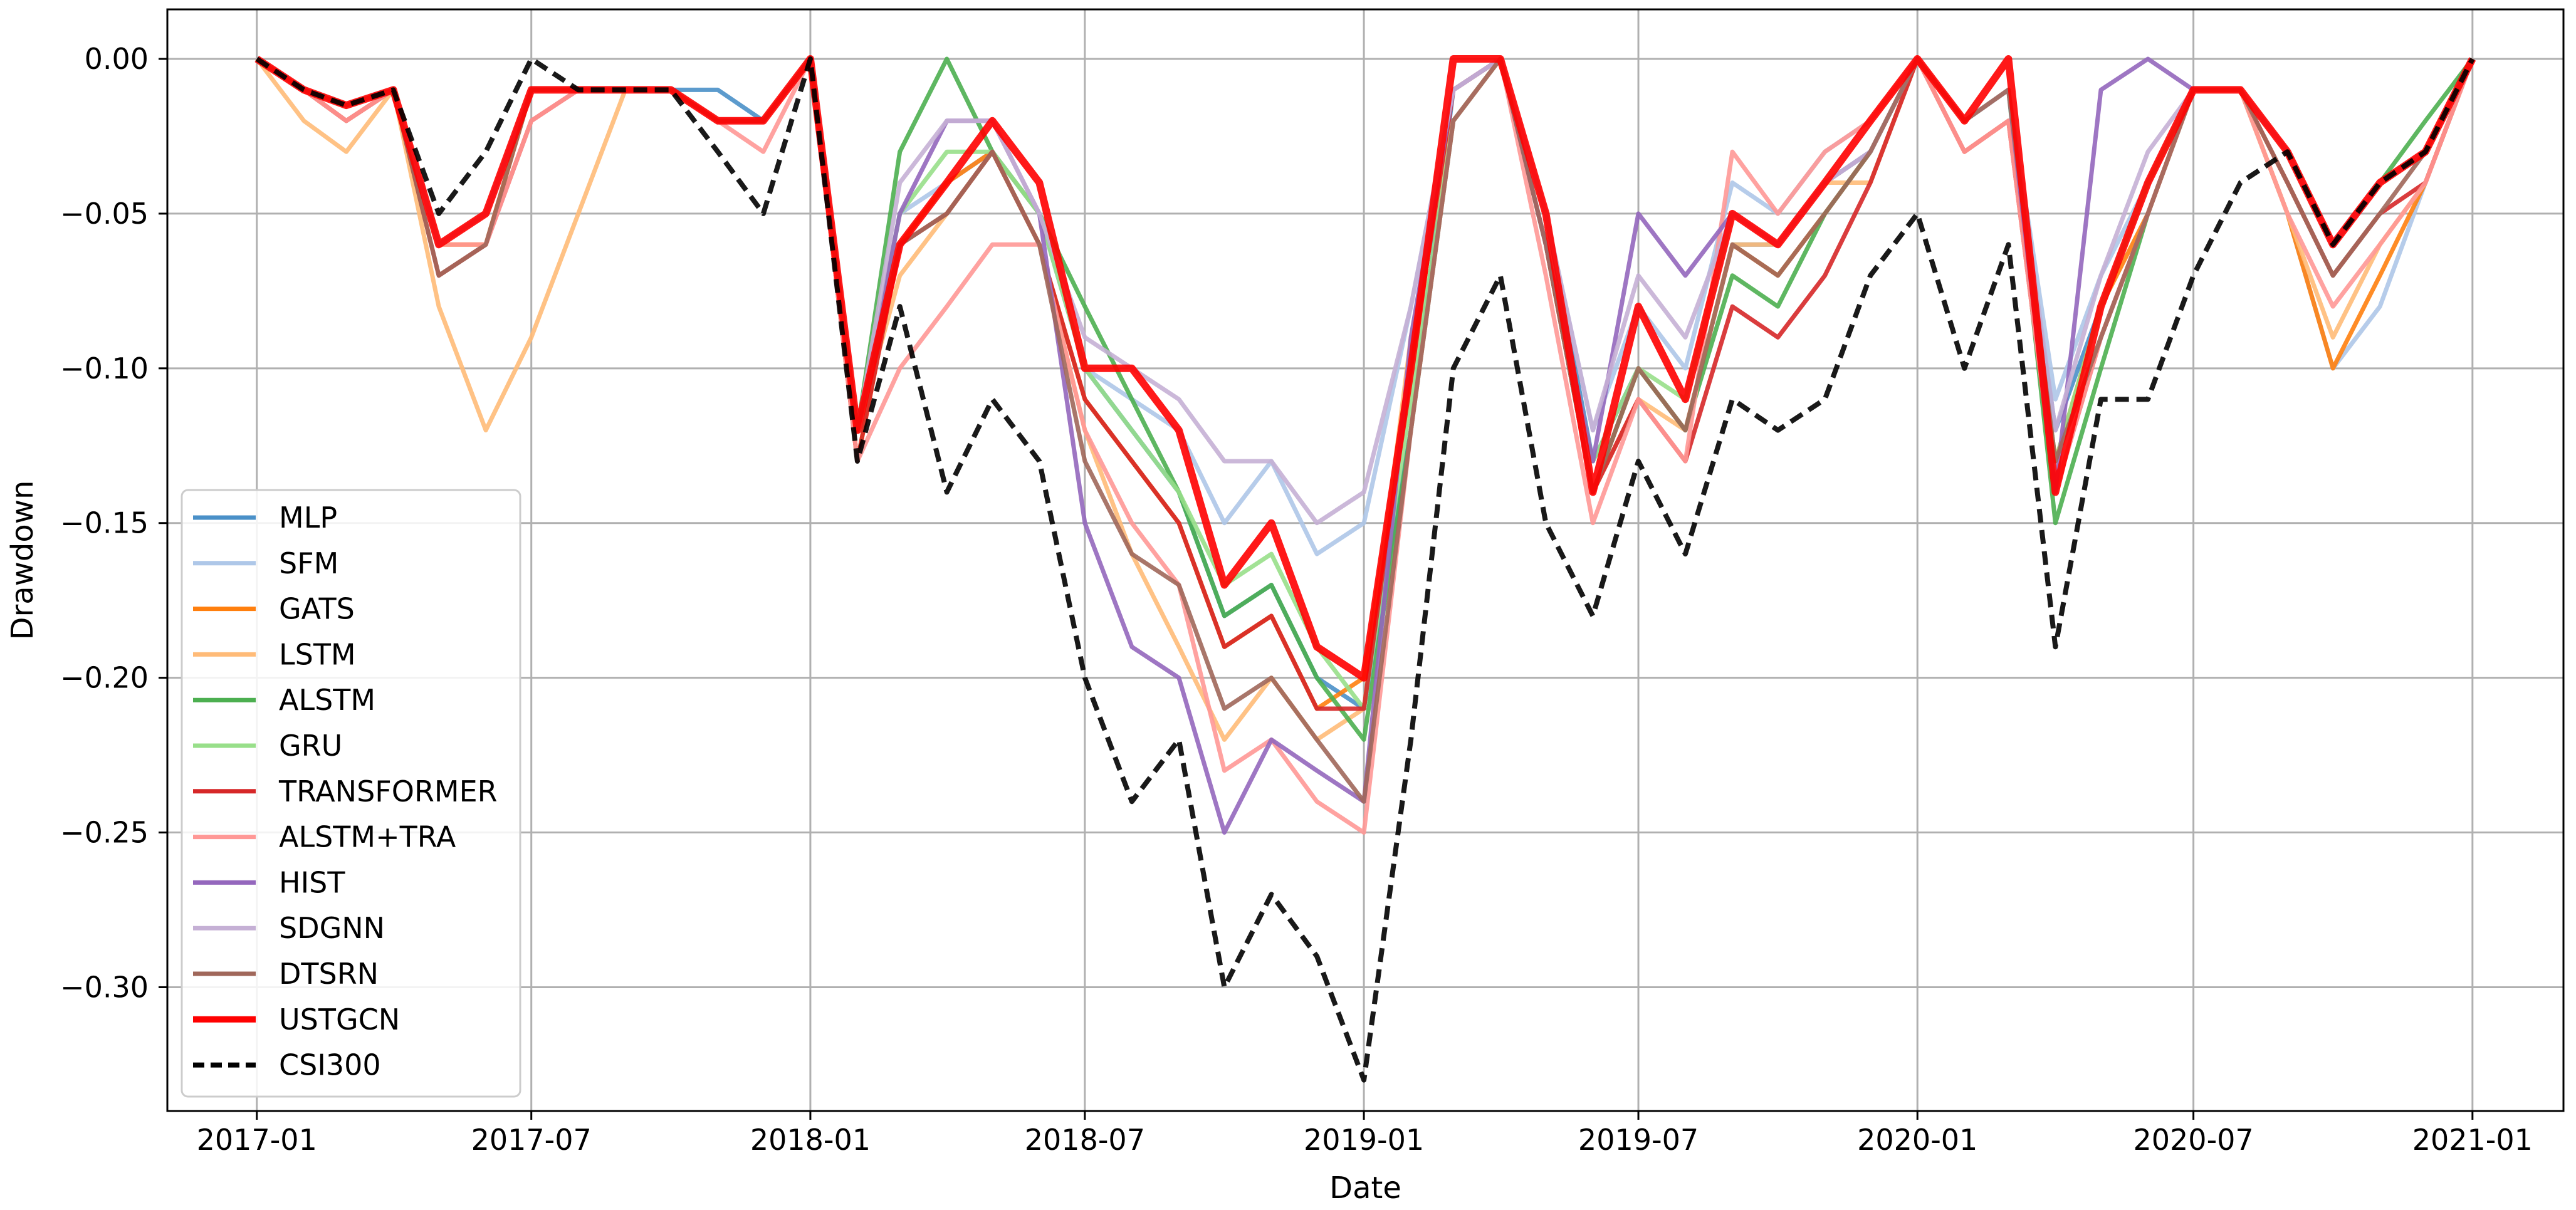  What do you see at coordinates (810, 1140) in the screenshot?
I see `x-tick-label: 2018-01` at bounding box center [810, 1140].